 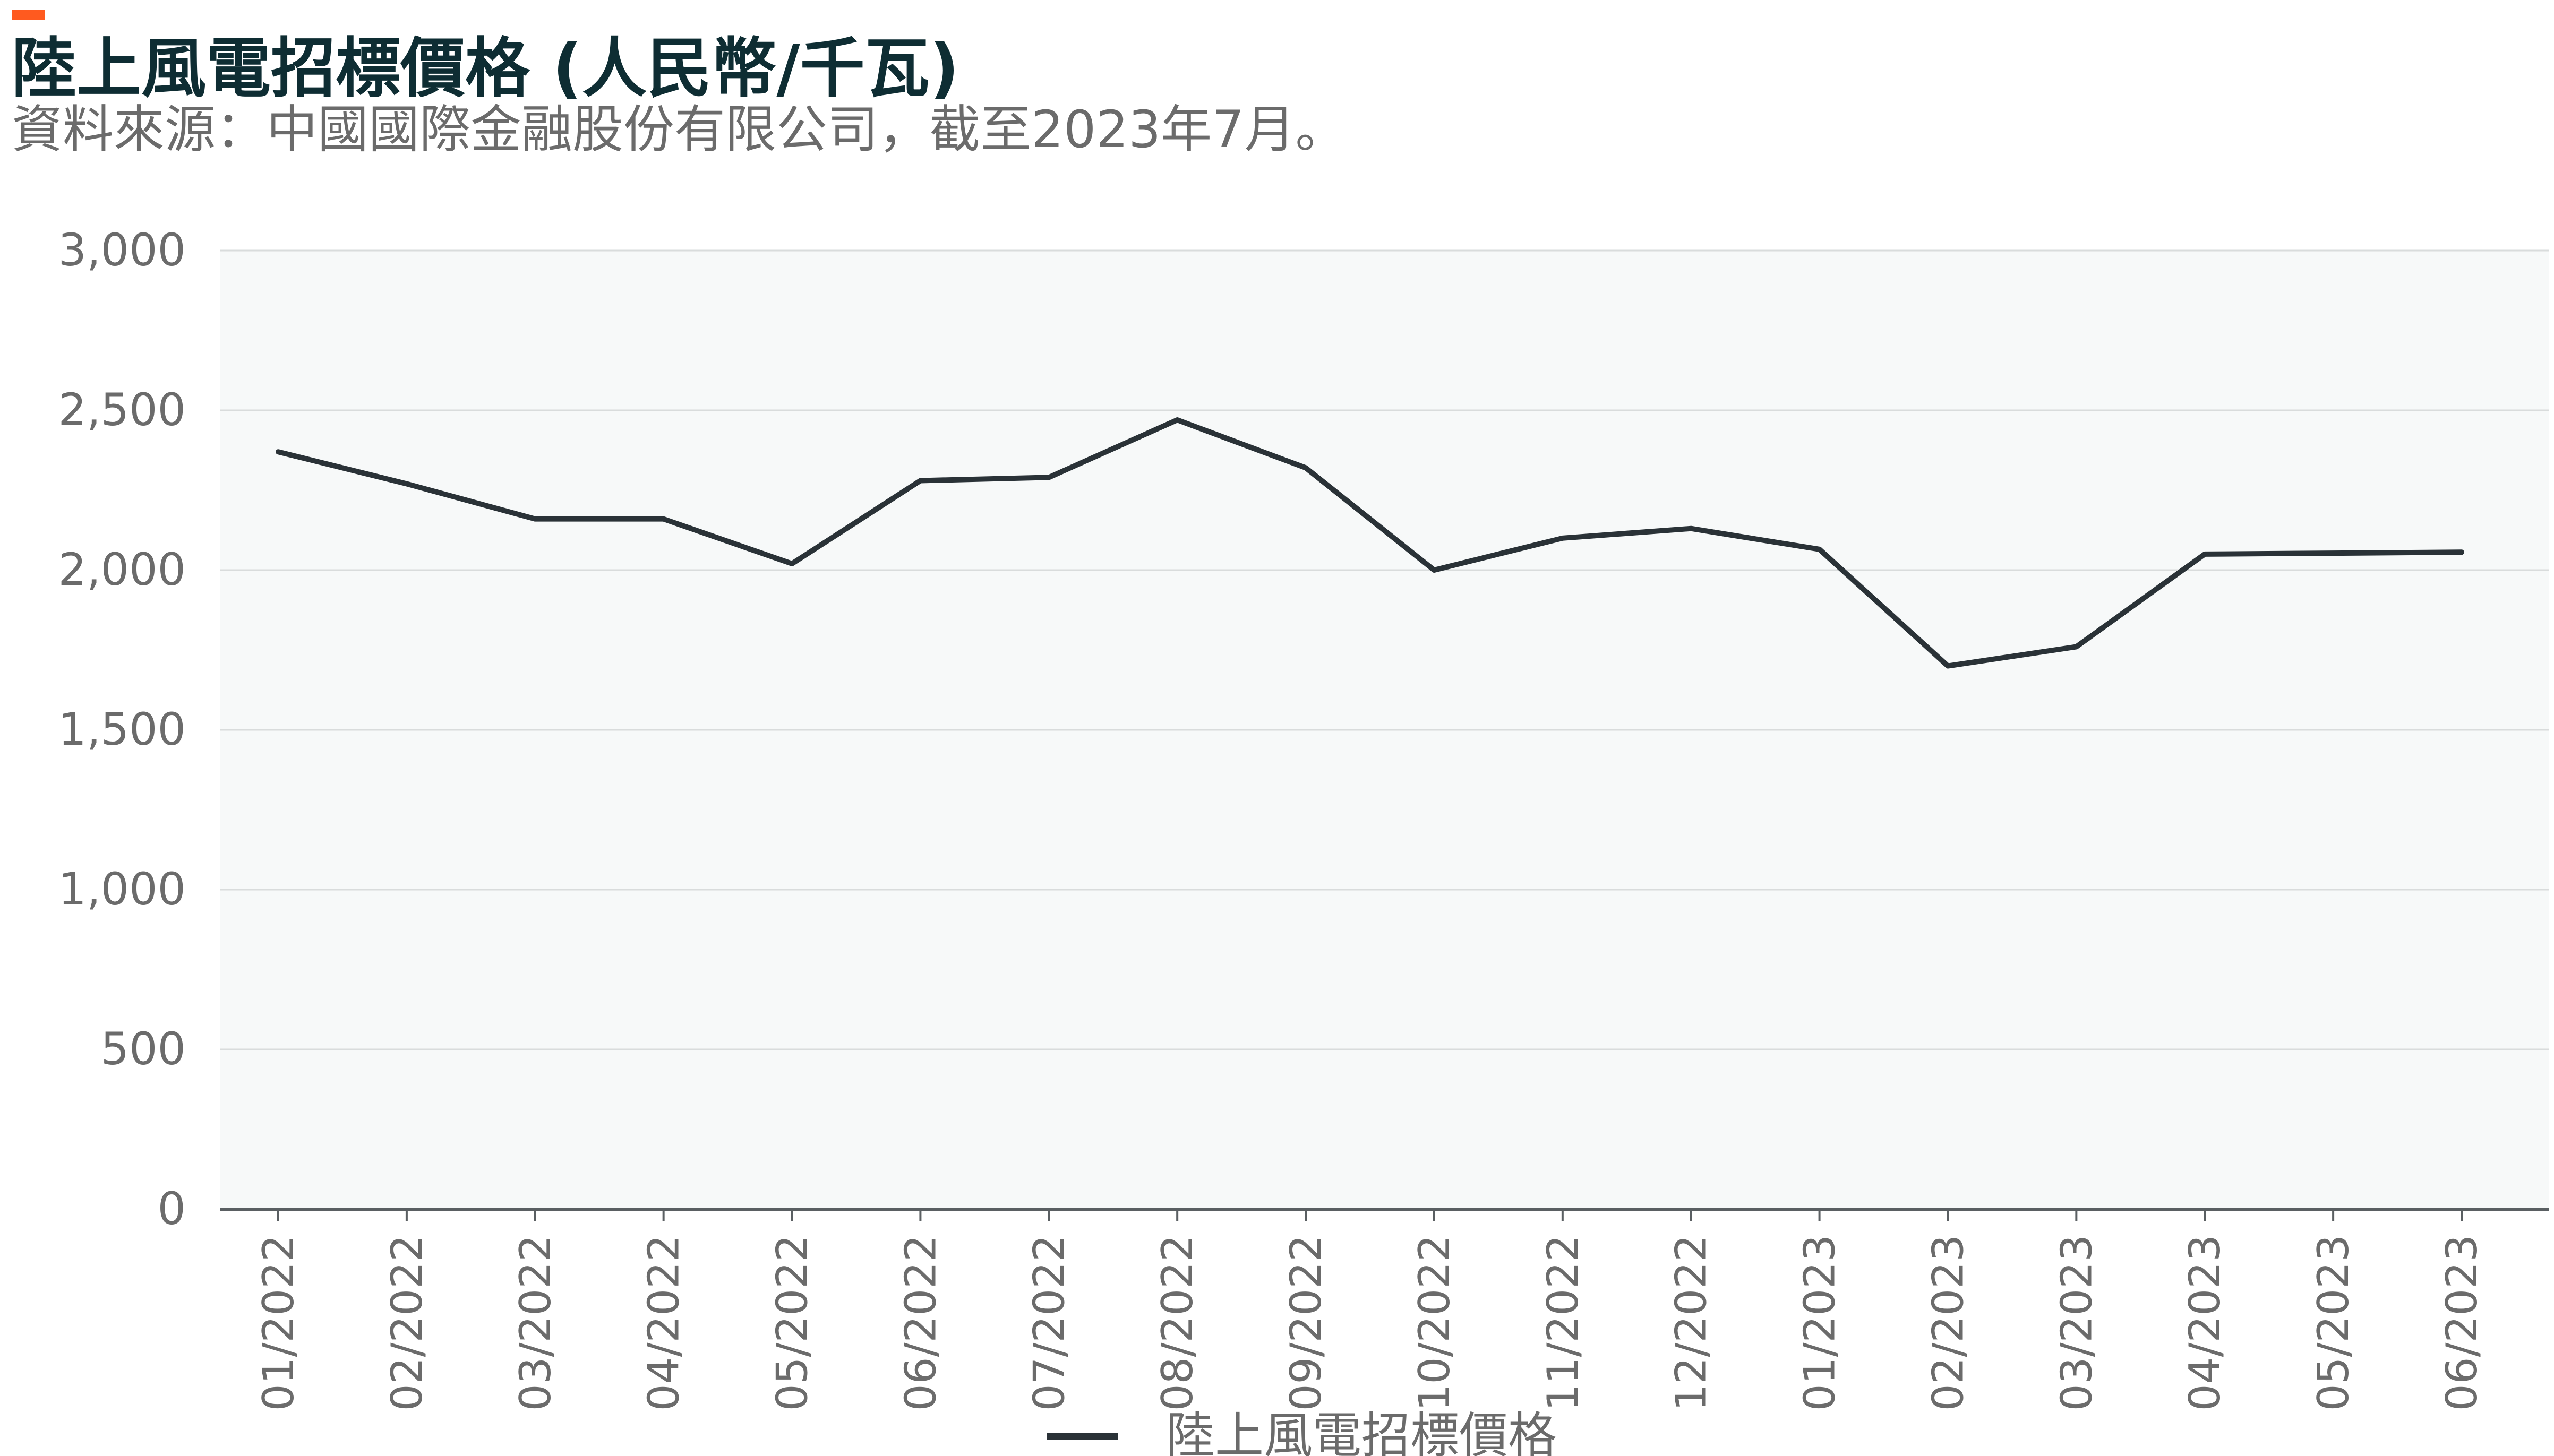 What do you see at coordinates (792, 1323) in the screenshot?
I see `x-tick-label: 05/2022` at bounding box center [792, 1323].